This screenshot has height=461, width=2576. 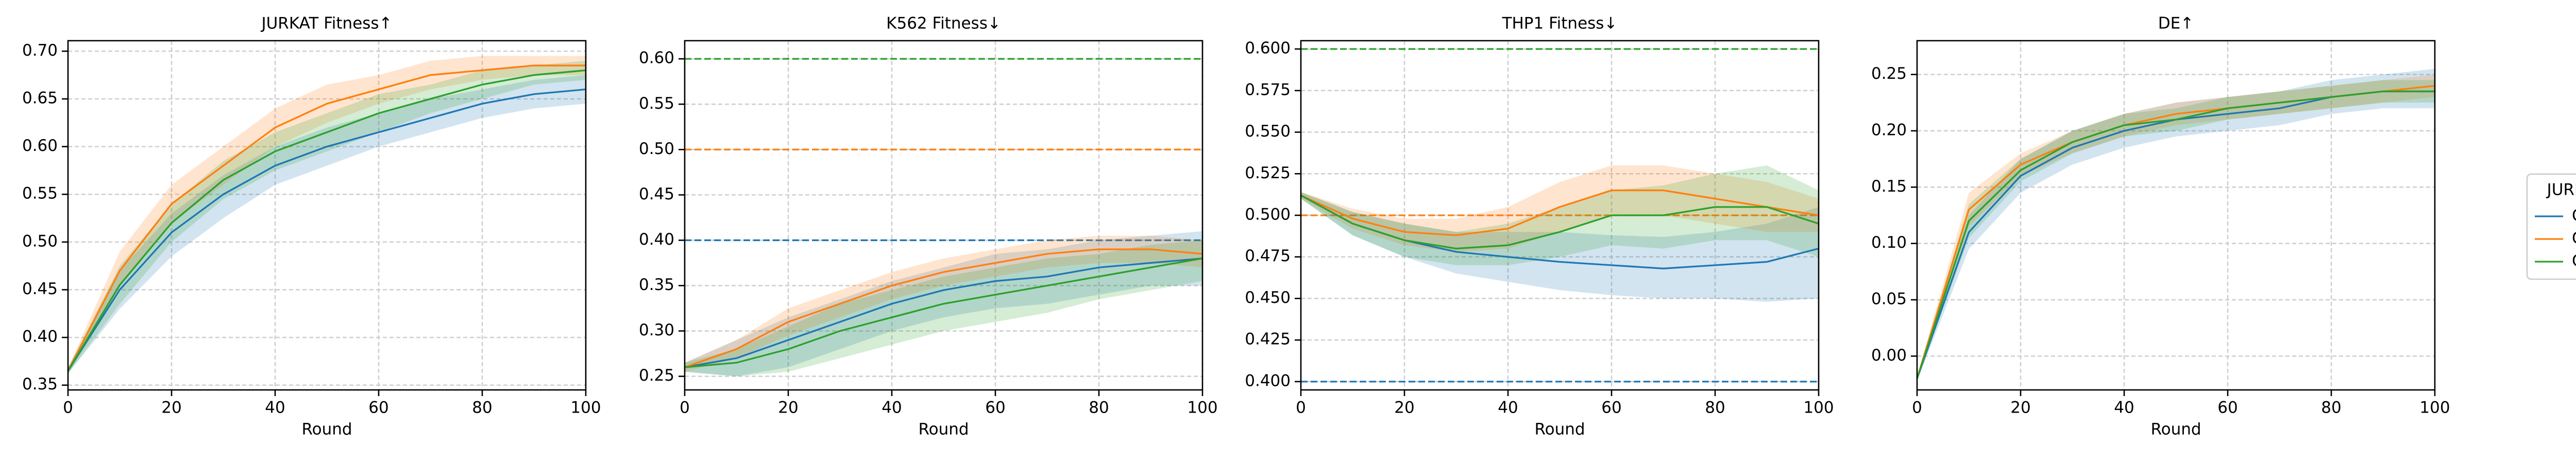 What do you see at coordinates (1889, 355) in the screenshot?
I see `y-tick-label: 0.00` at bounding box center [1889, 355].